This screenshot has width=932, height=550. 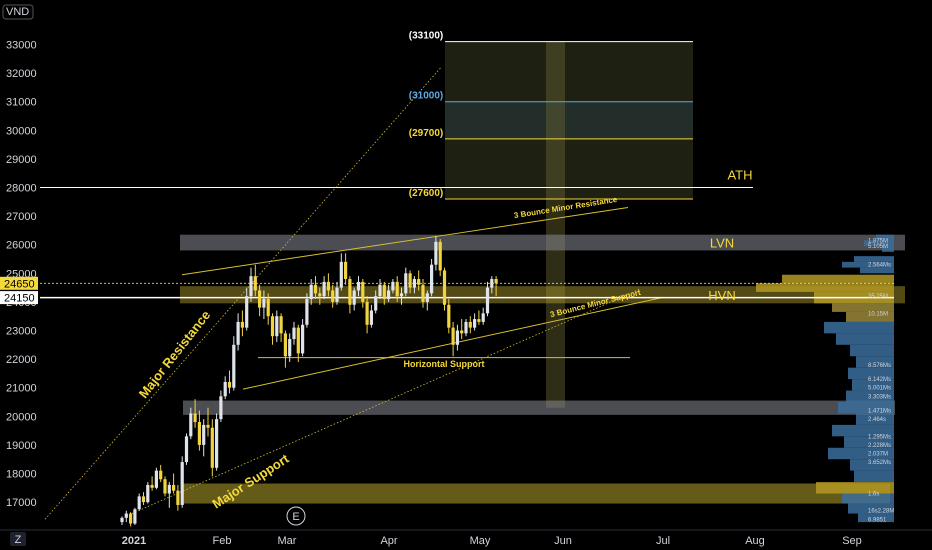 I want to click on y-tick-label: 33000, so click(x=21, y=46).